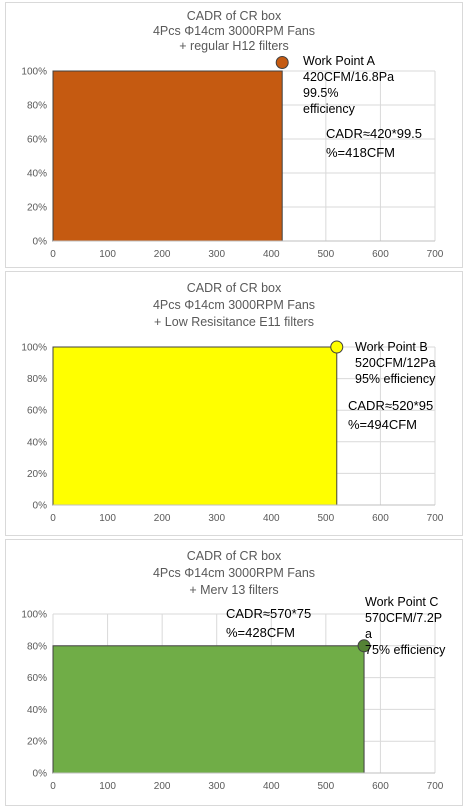  What do you see at coordinates (395, 379) in the screenshot?
I see `annotation-line: 95% efficiency` at bounding box center [395, 379].